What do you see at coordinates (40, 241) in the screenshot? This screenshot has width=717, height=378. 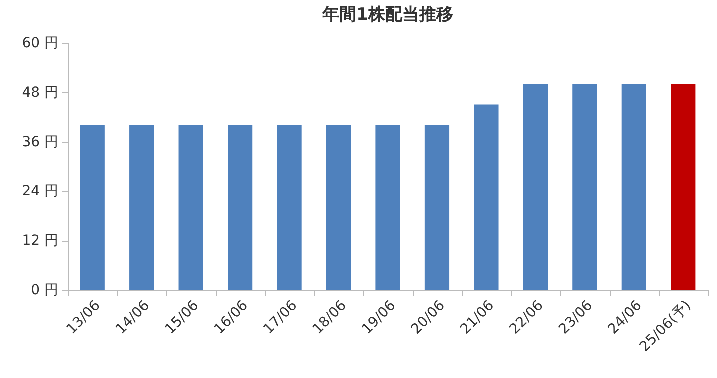 I see `y-tick-label: 12 円` at bounding box center [40, 241].